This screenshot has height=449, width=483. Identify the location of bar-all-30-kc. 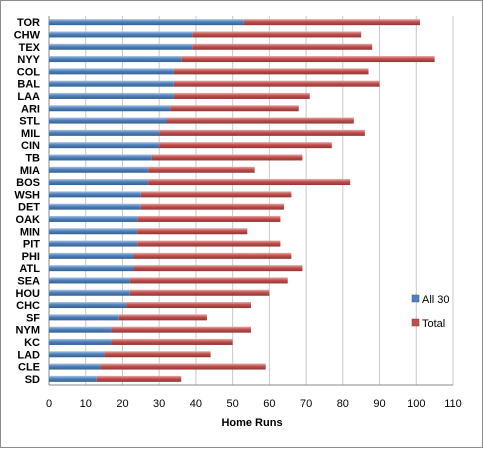
(80, 341).